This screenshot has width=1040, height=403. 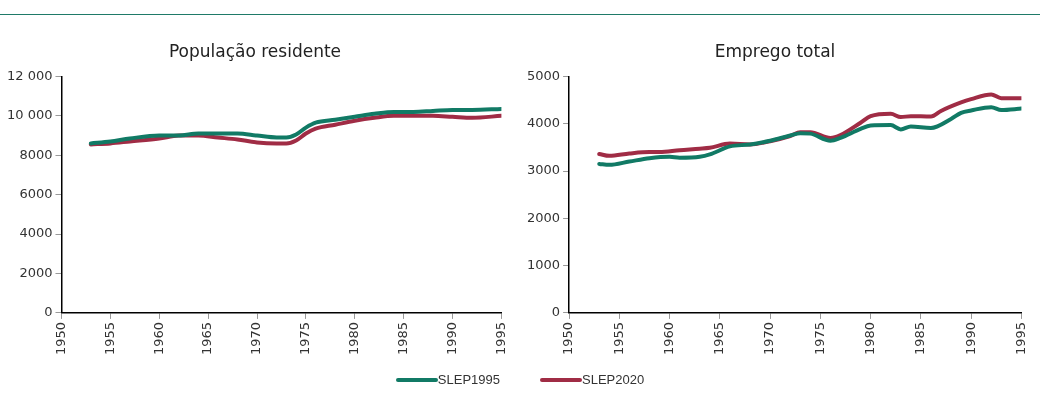 I want to click on legend-label: SLEP1995, so click(x=468, y=379).